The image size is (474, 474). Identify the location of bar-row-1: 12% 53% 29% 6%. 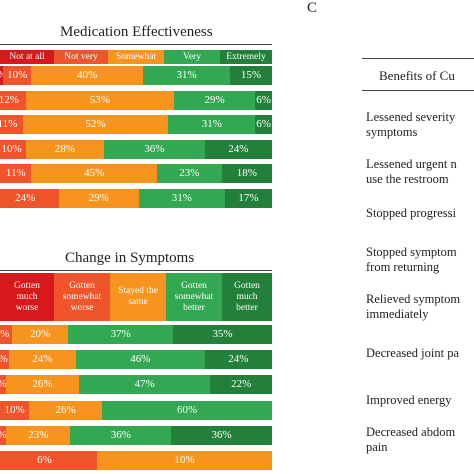
(136, 100).